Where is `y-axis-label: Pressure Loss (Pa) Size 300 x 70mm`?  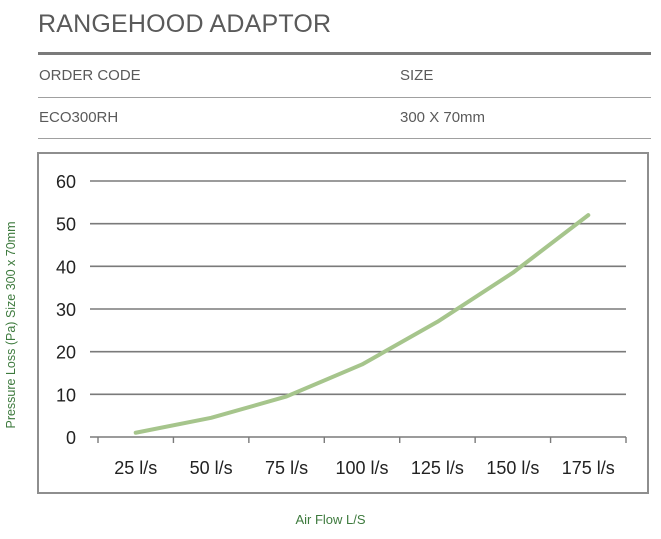 y-axis-label: Pressure Loss (Pa) Size 300 x 70mm is located at coordinates (11, 325).